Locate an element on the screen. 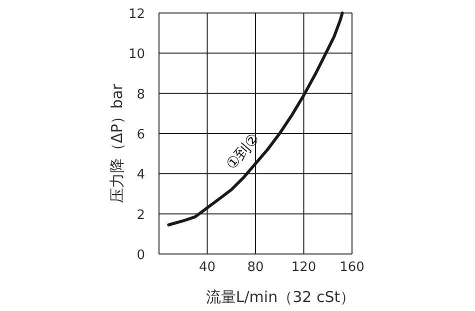 This screenshot has height=311, width=475. x-tick-label: 120 is located at coordinates (303, 267).